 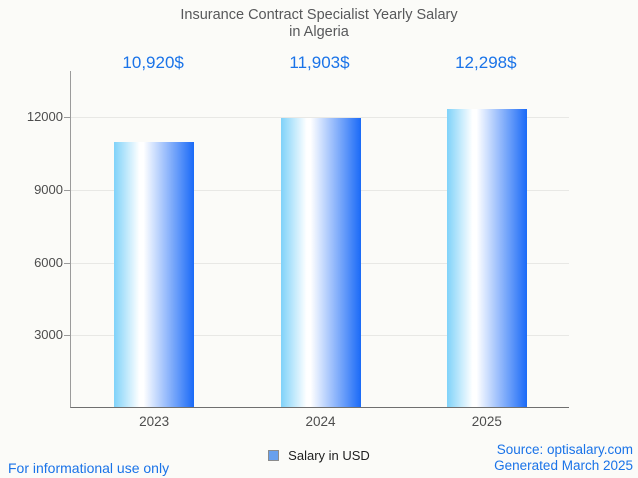 I want to click on chart-title-line2: in Algeria, so click(x=319, y=32).